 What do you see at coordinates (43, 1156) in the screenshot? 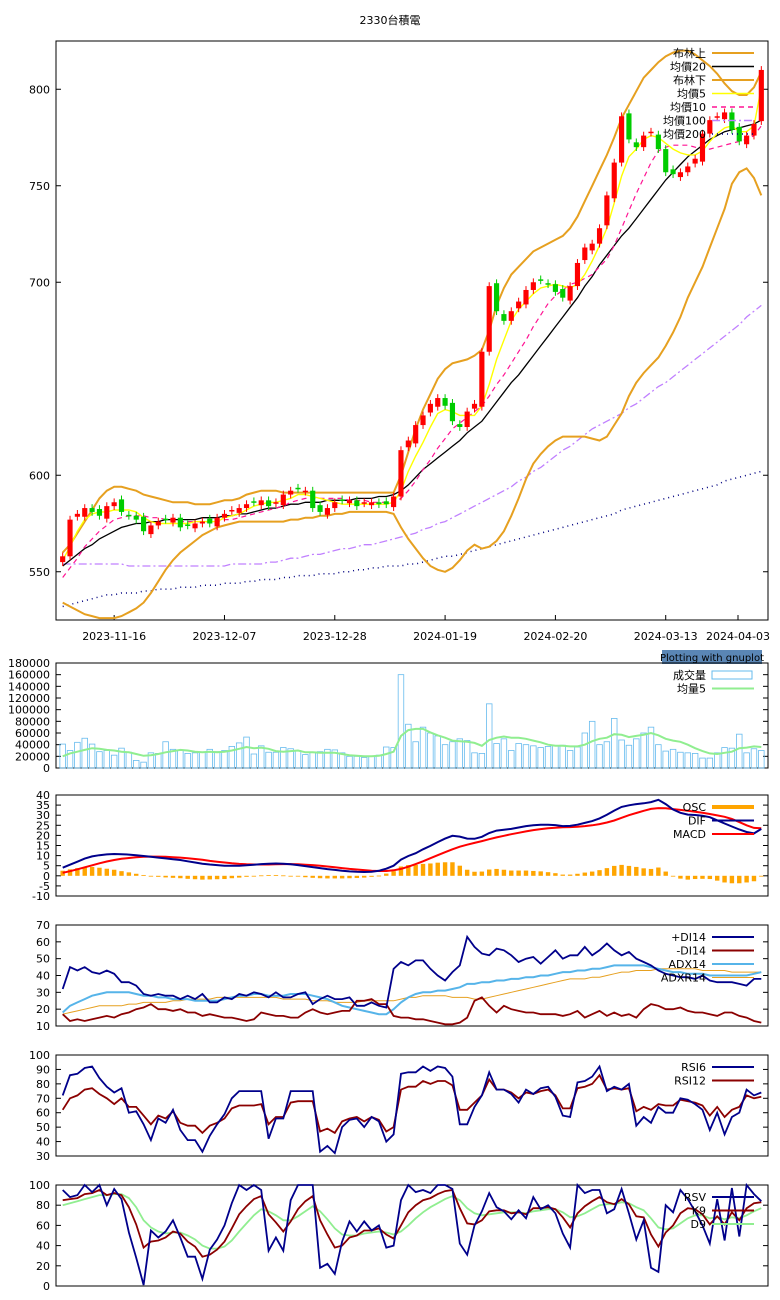
I see `rsi-ytick-label: 30` at bounding box center [43, 1156].